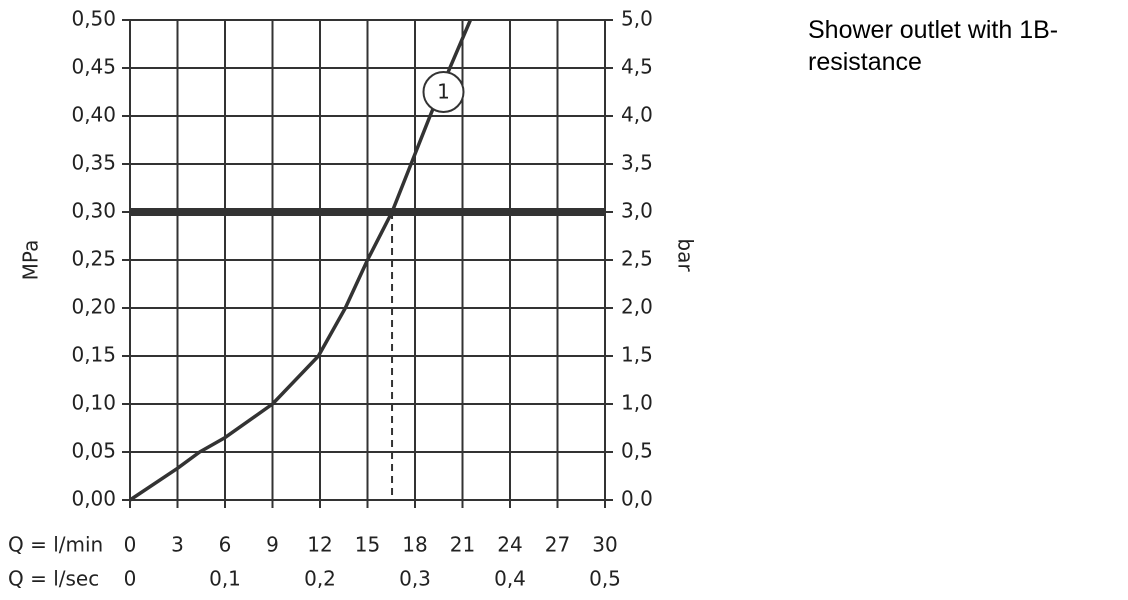 The height and width of the screenshot is (600, 1128). I want to click on annotation-circle, so click(443, 92).